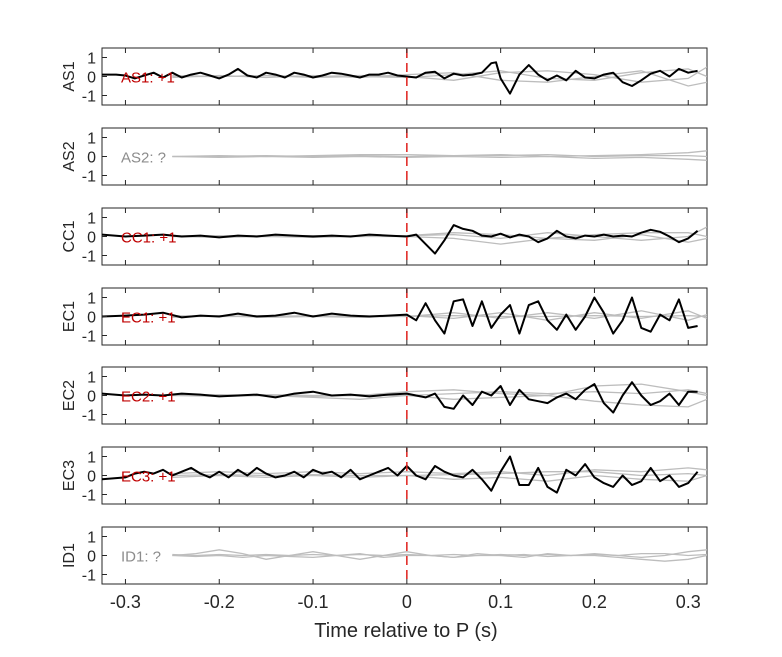 This screenshot has height=657, width=782. What do you see at coordinates (148, 477) in the screenshot?
I see `polarity-label: EC3: +1` at bounding box center [148, 477].